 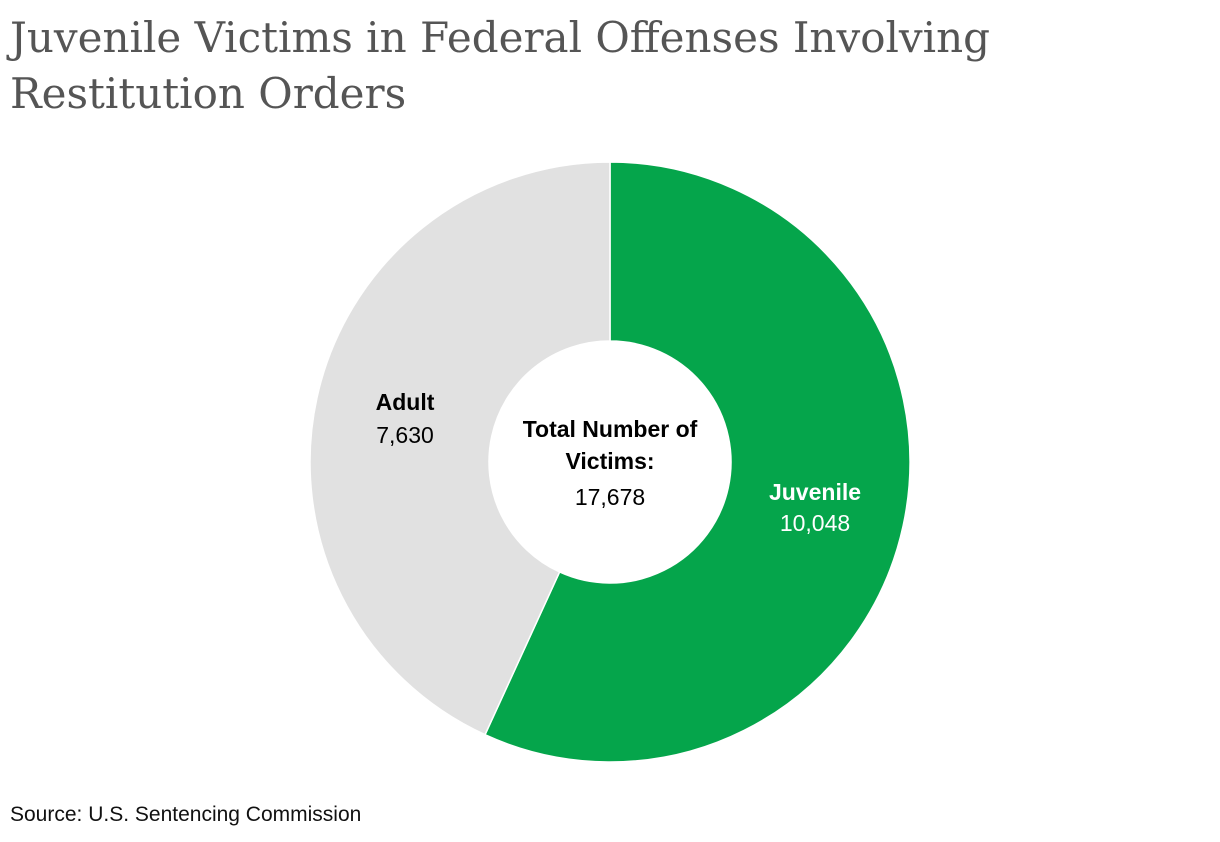 I want to click on center-label-title-line2: Victims:, so click(x=609, y=461).